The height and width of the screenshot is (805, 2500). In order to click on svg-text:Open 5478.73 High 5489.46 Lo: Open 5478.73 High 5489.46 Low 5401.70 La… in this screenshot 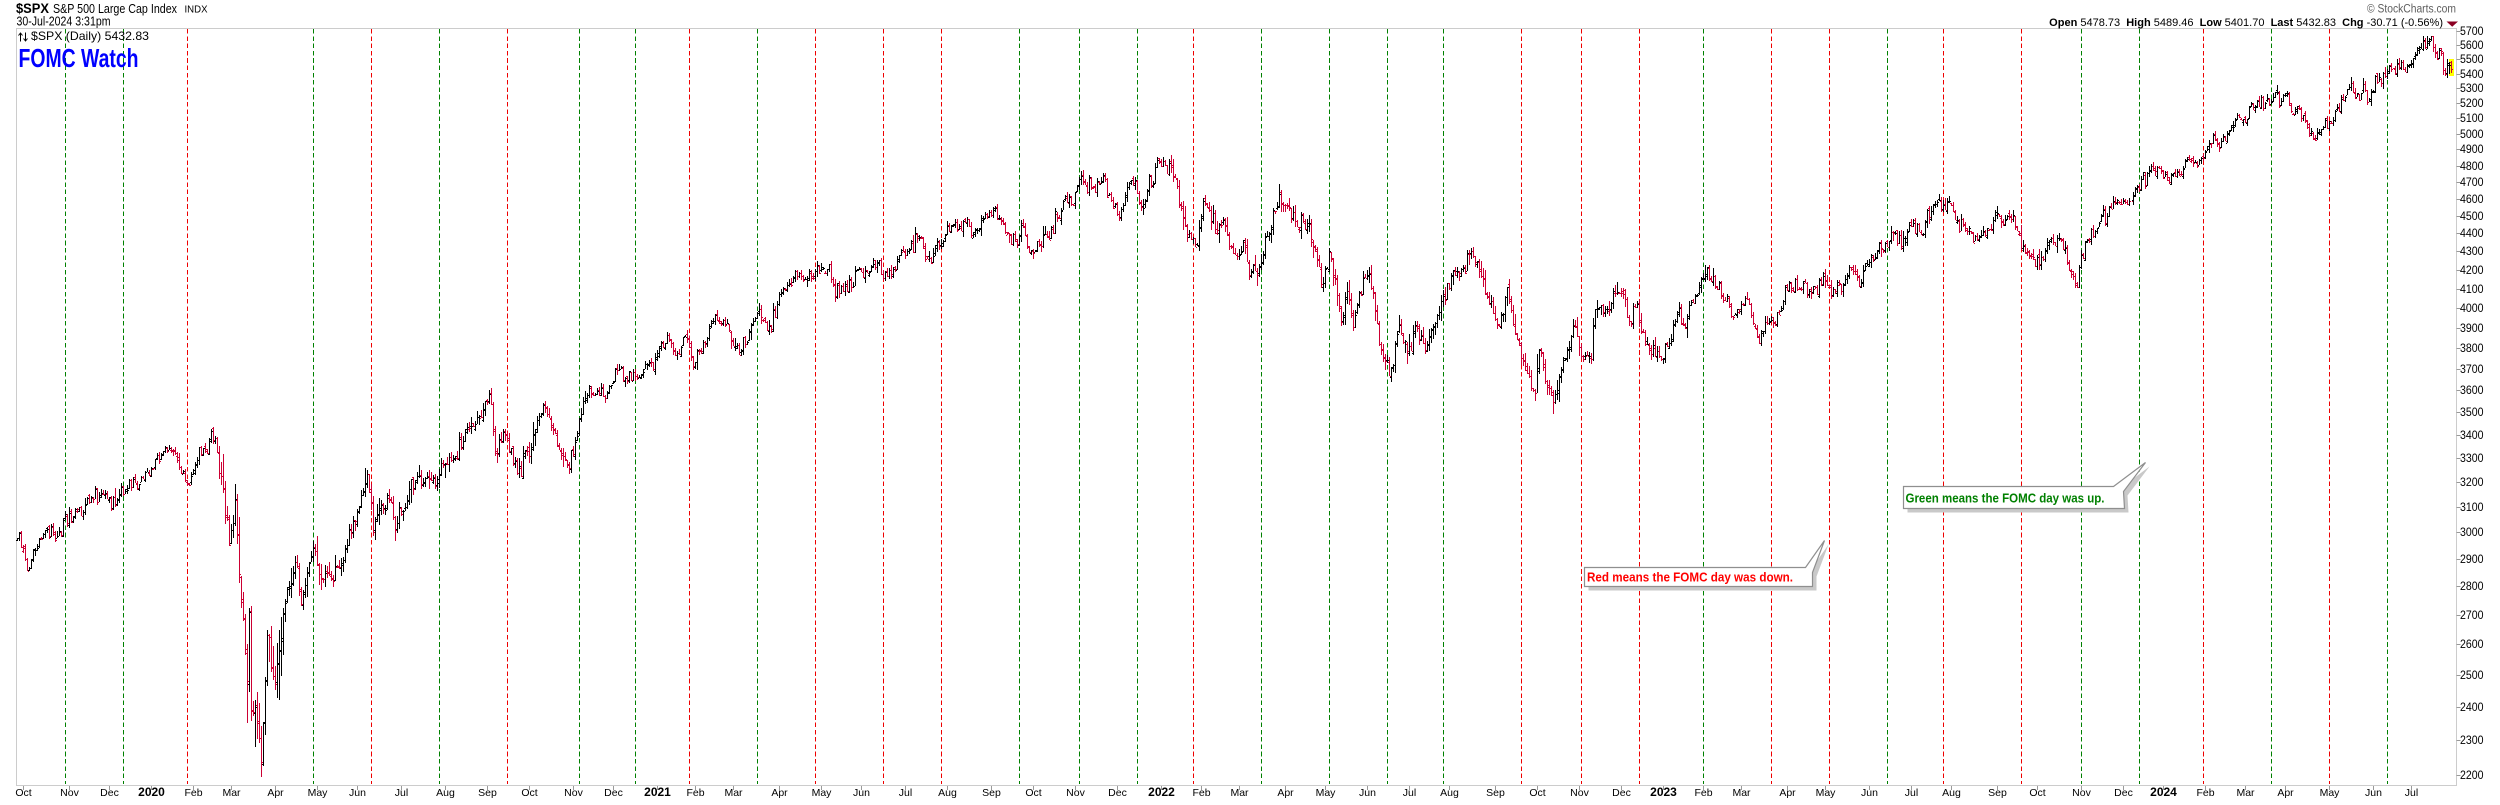, I will do `click(2246, 23)`.